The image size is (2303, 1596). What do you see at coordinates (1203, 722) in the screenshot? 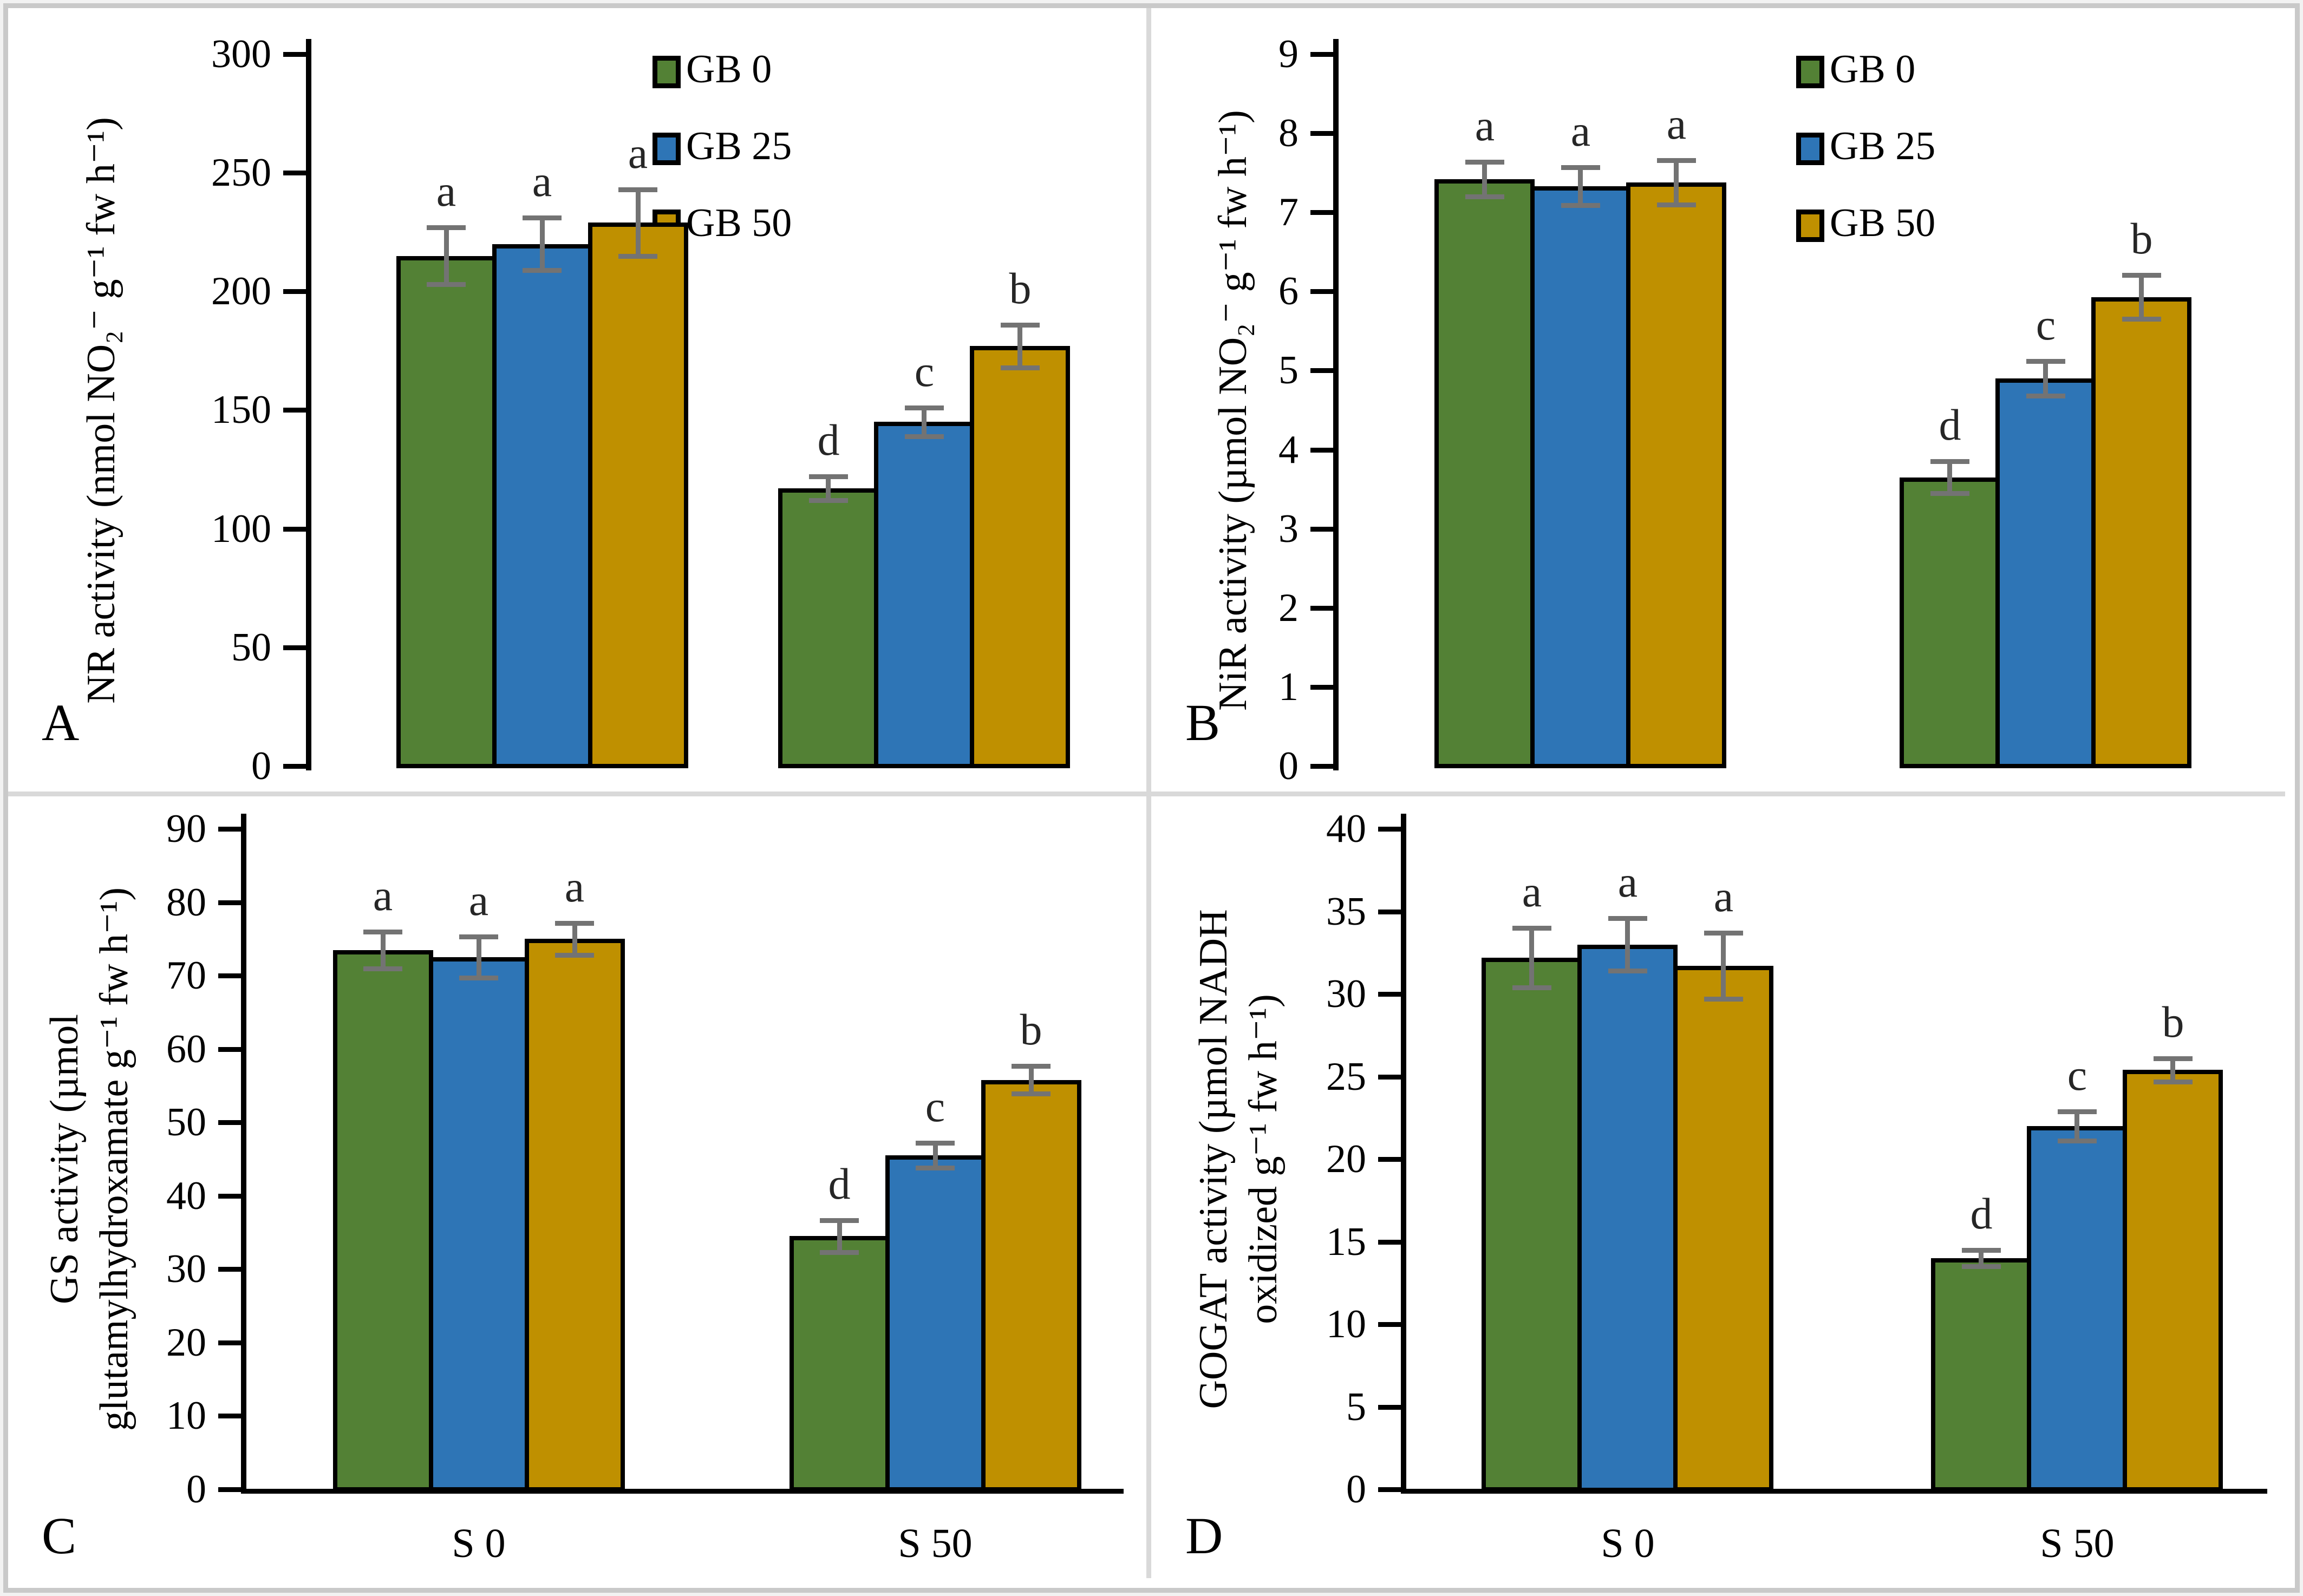
I see `panel-letter: B` at bounding box center [1203, 722].